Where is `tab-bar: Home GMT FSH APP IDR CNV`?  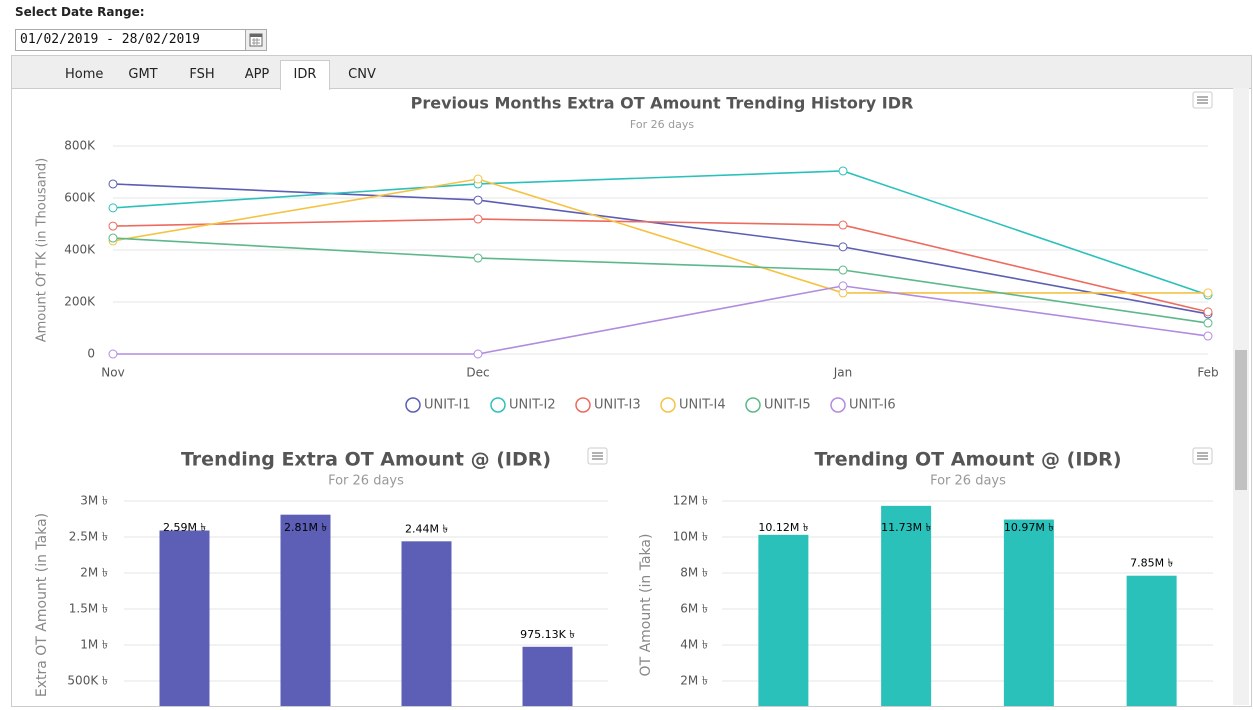 tab-bar: Home GMT FSH APP IDR CNV is located at coordinates (631, 73).